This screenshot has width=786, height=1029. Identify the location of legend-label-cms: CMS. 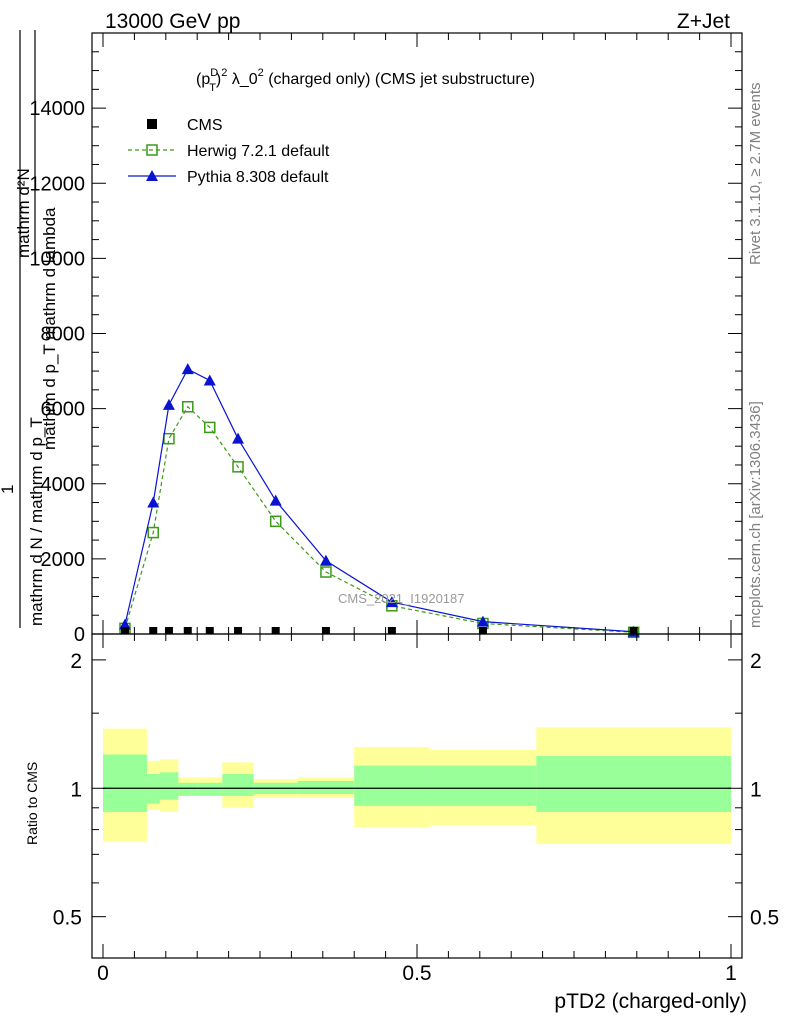
(205, 125).